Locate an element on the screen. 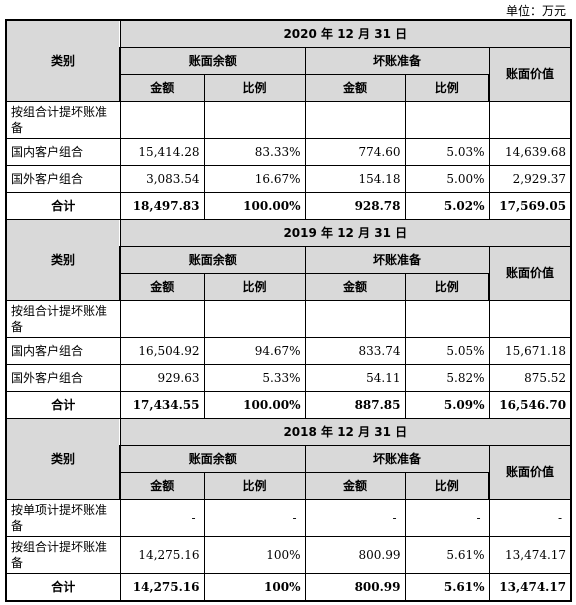  total-balance-amount: 18,497.83 is located at coordinates (162, 206).